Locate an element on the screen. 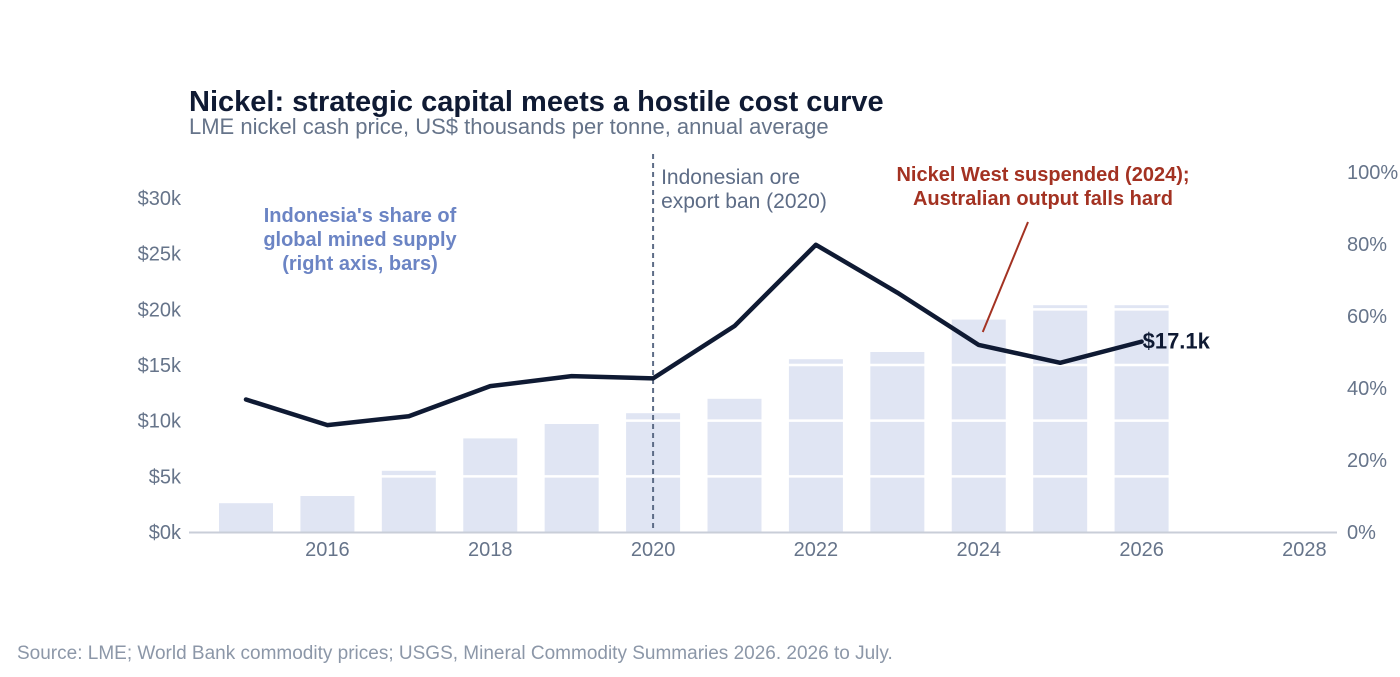 Image resolution: width=1400 pixels, height=677 pixels. nickel-west-label: Nickel West suspended (2024); is located at coordinates (1042, 175).